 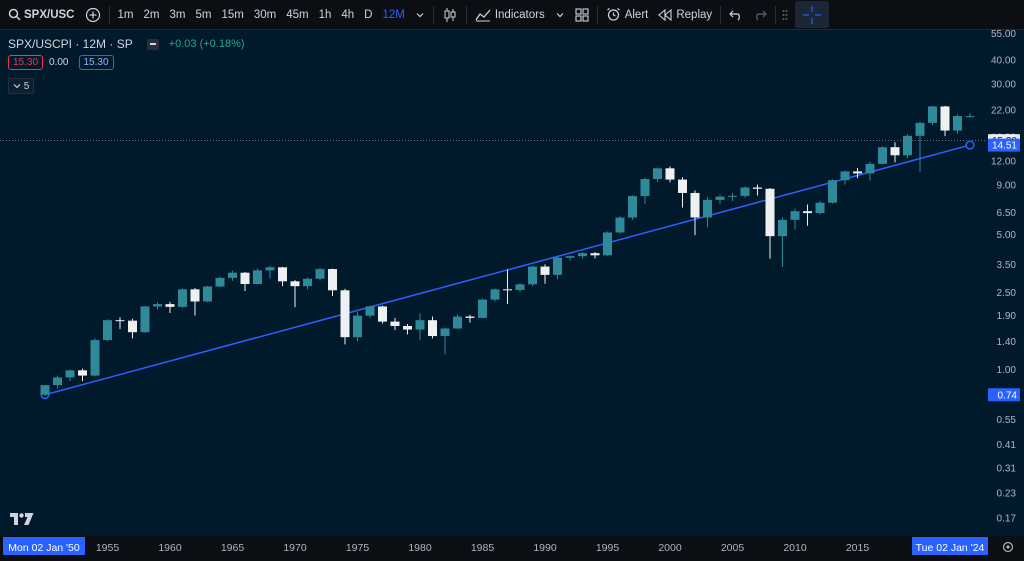 I want to click on price-axis-tick: 3.50, so click(x=1007, y=265).